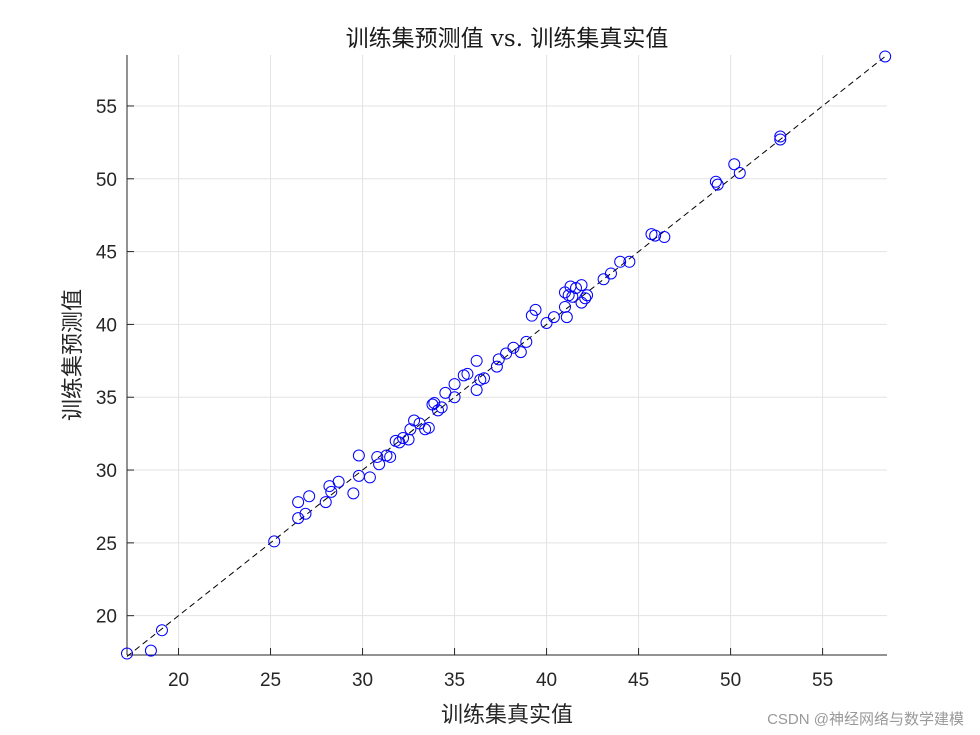  What do you see at coordinates (73, 355) in the screenshot?
I see `y-axis-label: 训练集预测值` at bounding box center [73, 355].